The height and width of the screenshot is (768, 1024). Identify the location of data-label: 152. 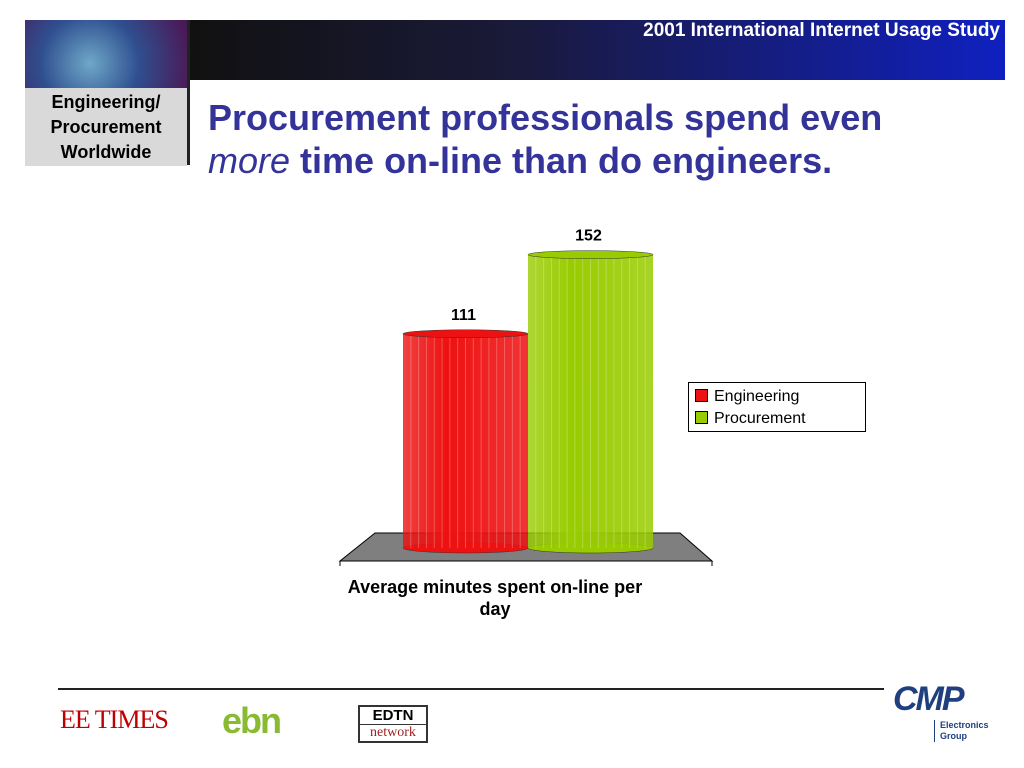
(588, 236).